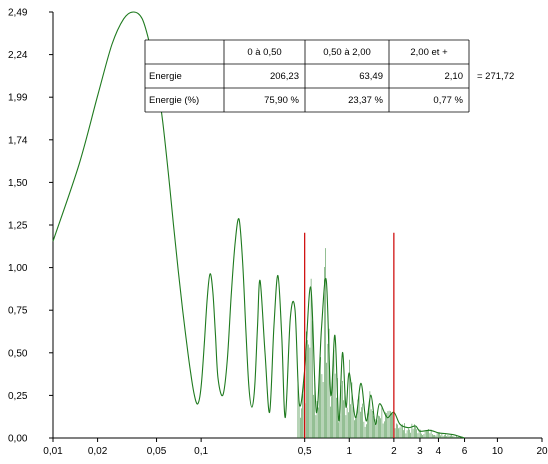  What do you see at coordinates (454, 76) in the screenshot?
I see `table-cell: 2,10` at bounding box center [454, 76].